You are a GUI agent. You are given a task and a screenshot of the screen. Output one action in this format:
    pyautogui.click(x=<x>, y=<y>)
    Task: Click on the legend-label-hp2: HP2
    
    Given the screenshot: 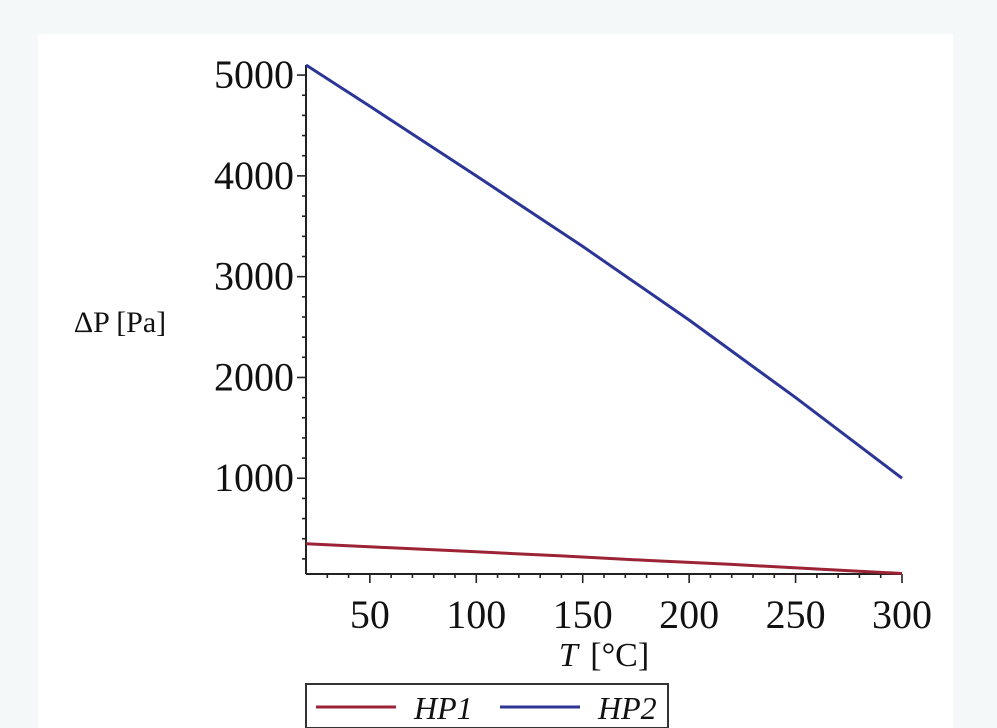 What is the action you would take?
    pyautogui.click(x=627, y=708)
    